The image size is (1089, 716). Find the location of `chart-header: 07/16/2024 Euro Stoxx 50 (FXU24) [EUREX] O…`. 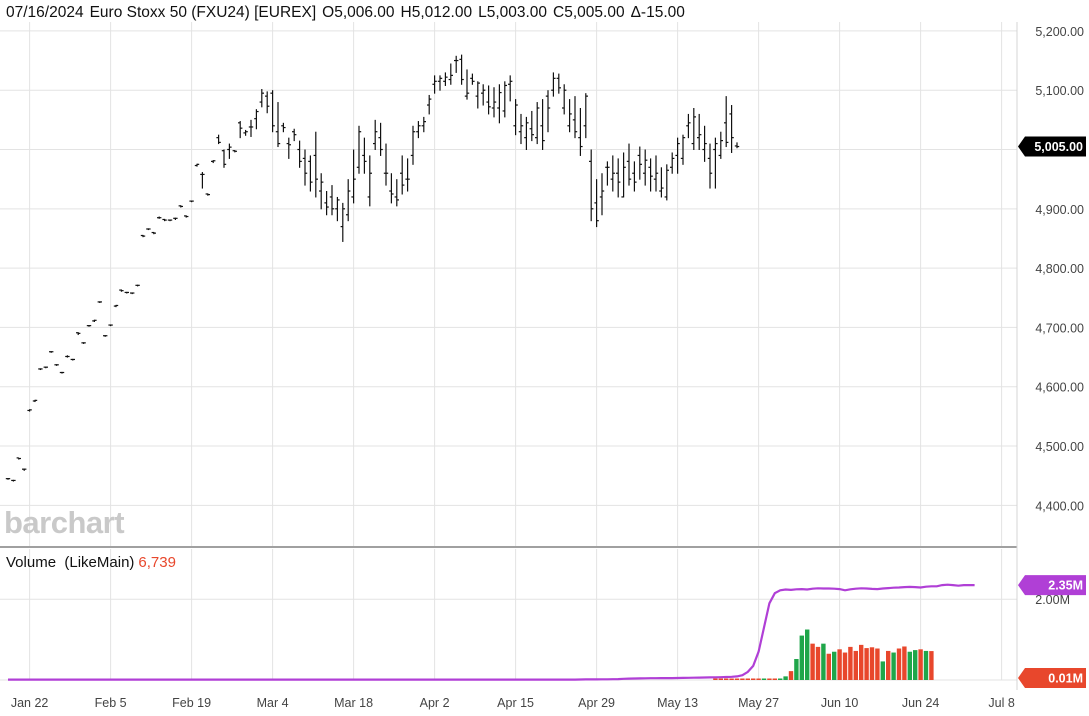

chart-header: 07/16/2024 Euro Stoxx 50 (FXU24) [EUREX] O… is located at coordinates (348, 13).